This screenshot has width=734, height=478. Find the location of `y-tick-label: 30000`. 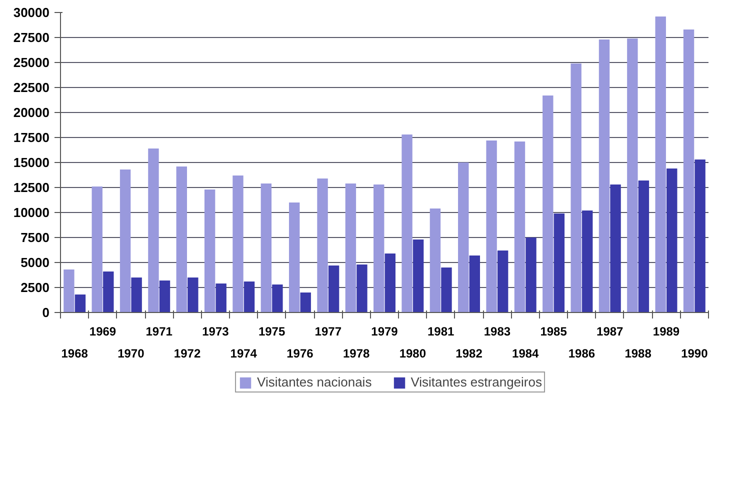

y-tick-label: 30000 is located at coordinates (31, 12).